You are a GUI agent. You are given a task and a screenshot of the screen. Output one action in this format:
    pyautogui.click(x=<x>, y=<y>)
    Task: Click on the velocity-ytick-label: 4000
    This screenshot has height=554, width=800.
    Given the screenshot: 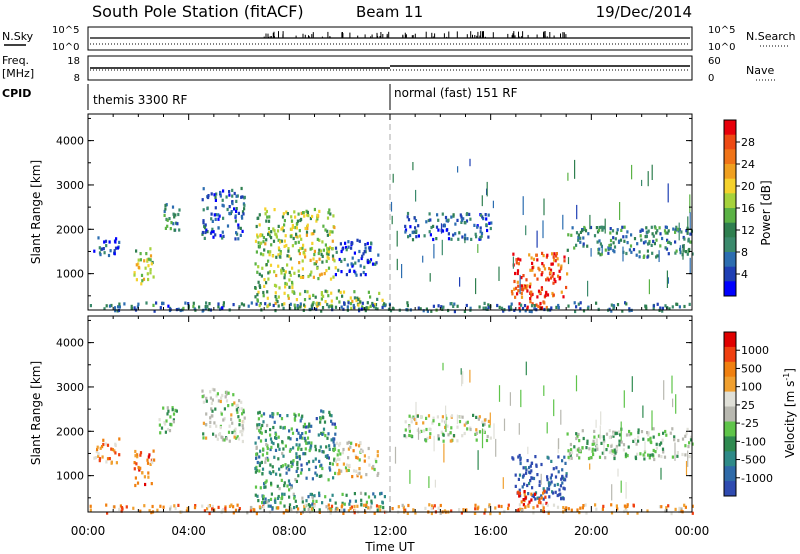 What is the action you would take?
    pyautogui.click(x=70, y=343)
    